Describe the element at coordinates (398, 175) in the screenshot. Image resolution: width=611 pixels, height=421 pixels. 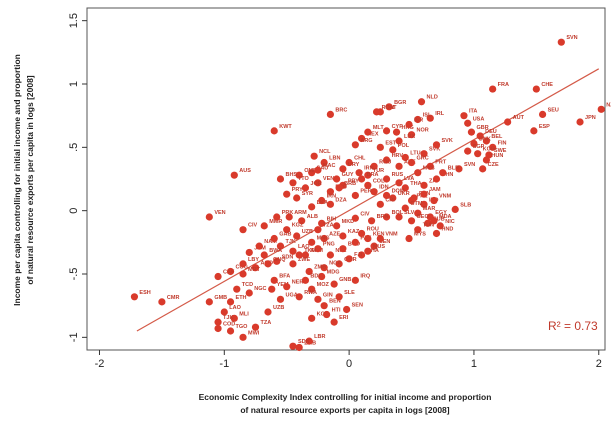
I see `point-label: RUS` at that location.